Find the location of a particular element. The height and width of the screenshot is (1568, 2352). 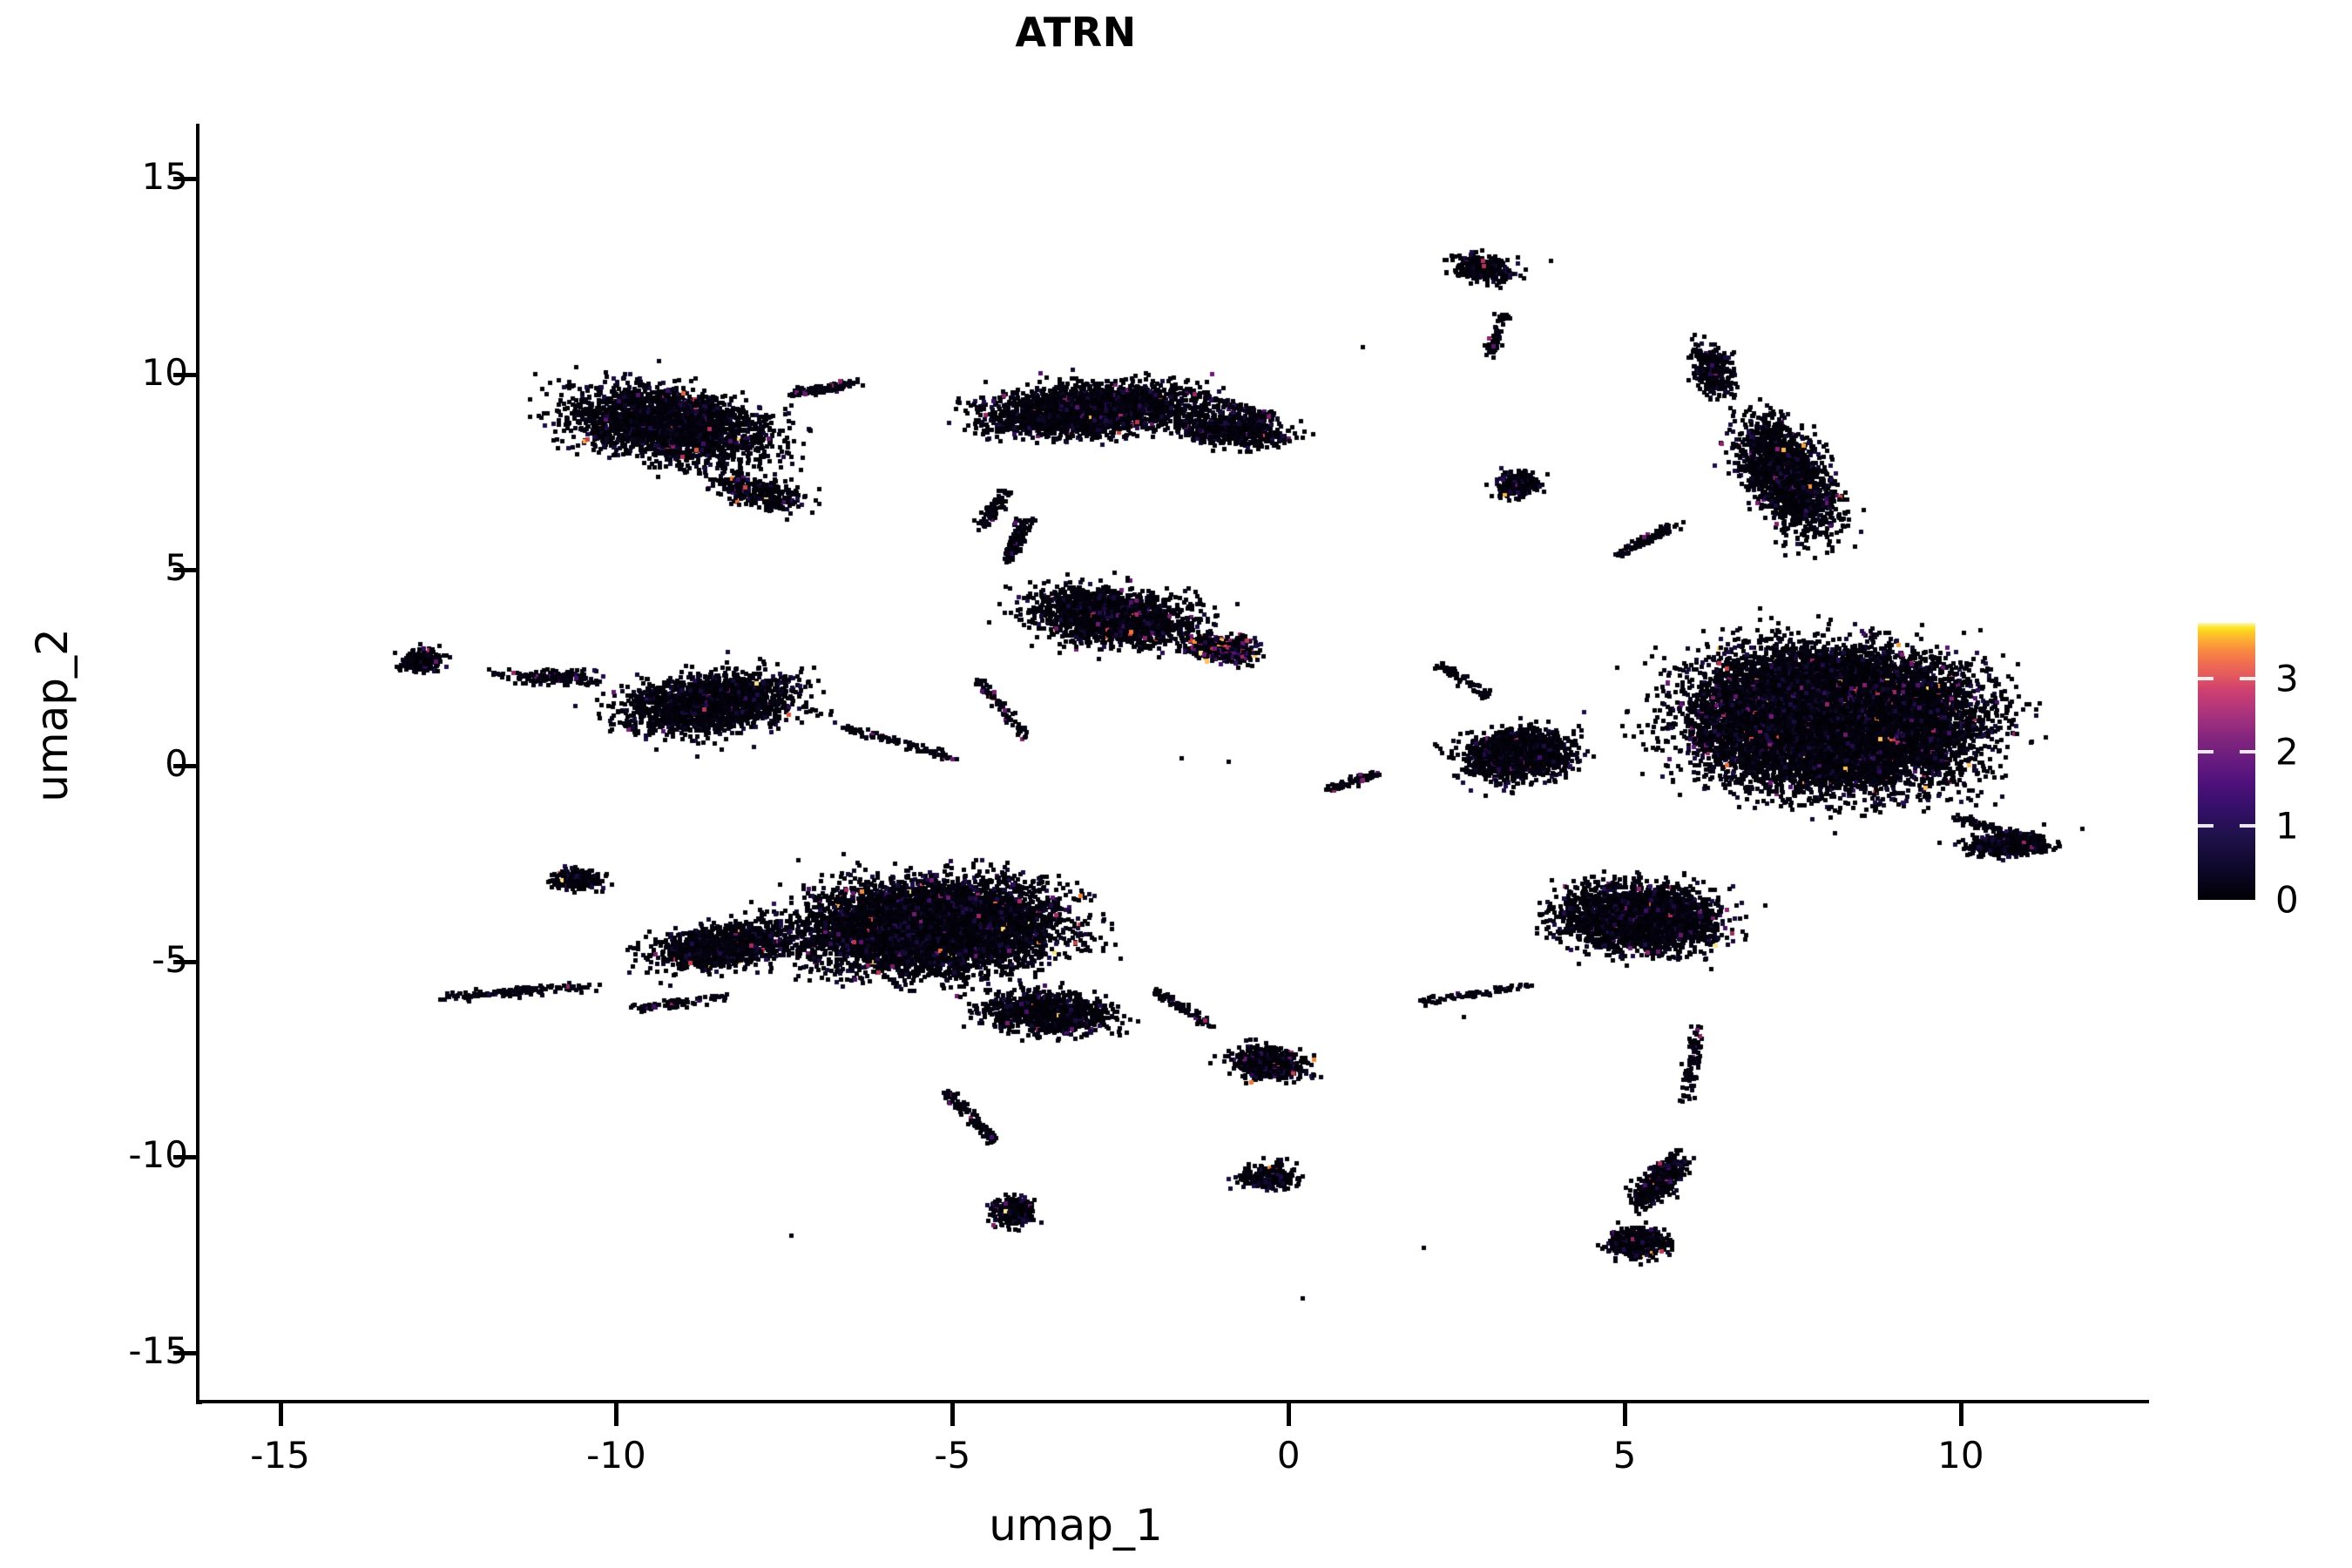

y-tick-label: -5 is located at coordinates (170, 959).